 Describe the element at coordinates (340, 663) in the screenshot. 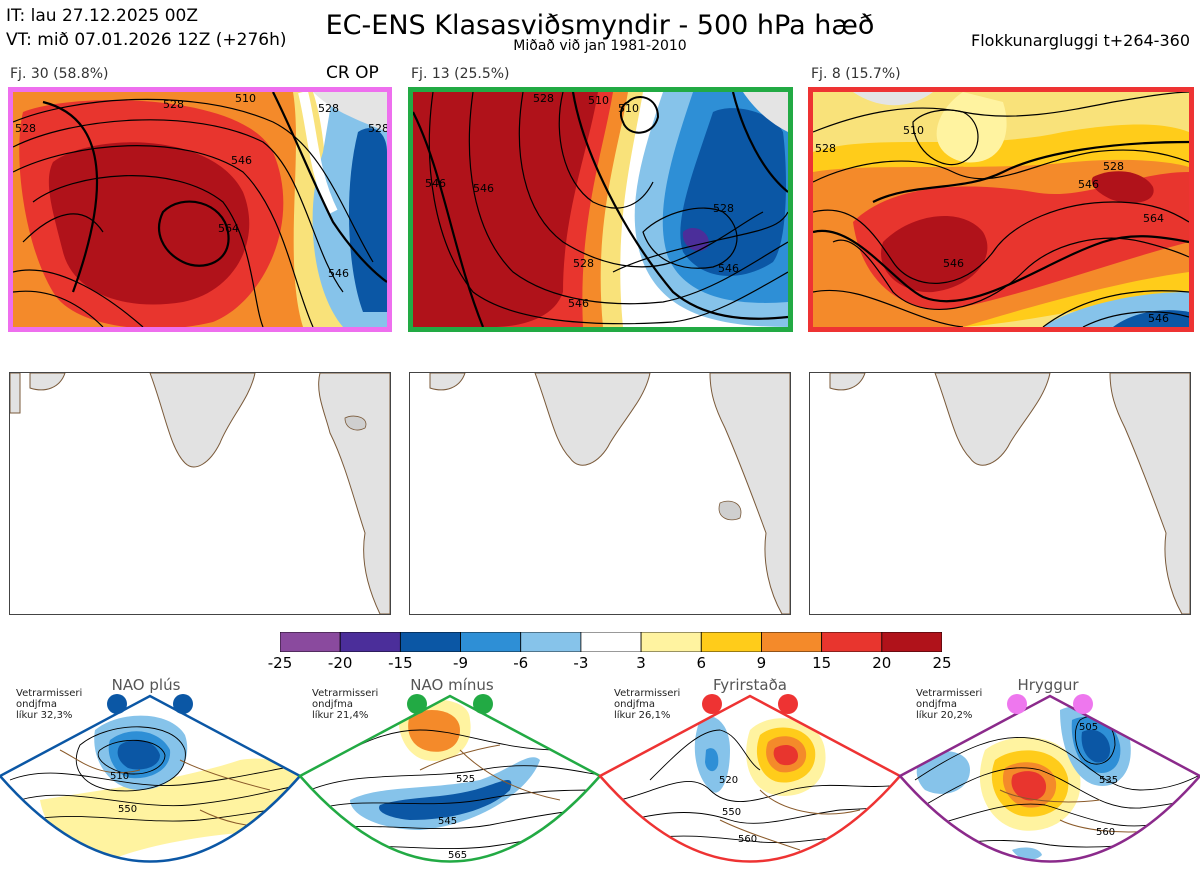

I see `colorbar-tick-label: -20` at that location.